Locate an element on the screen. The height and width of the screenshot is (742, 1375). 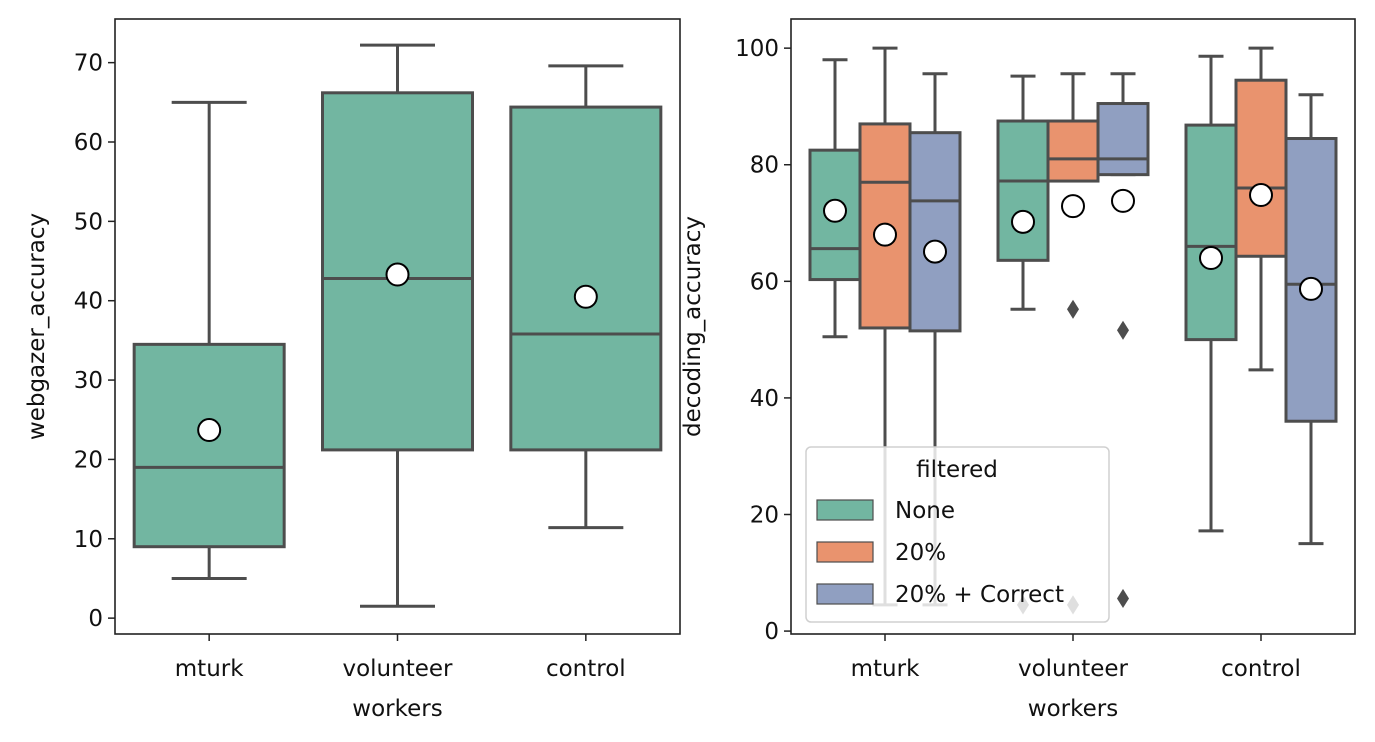
legend-box is located at coordinates (957, 534).